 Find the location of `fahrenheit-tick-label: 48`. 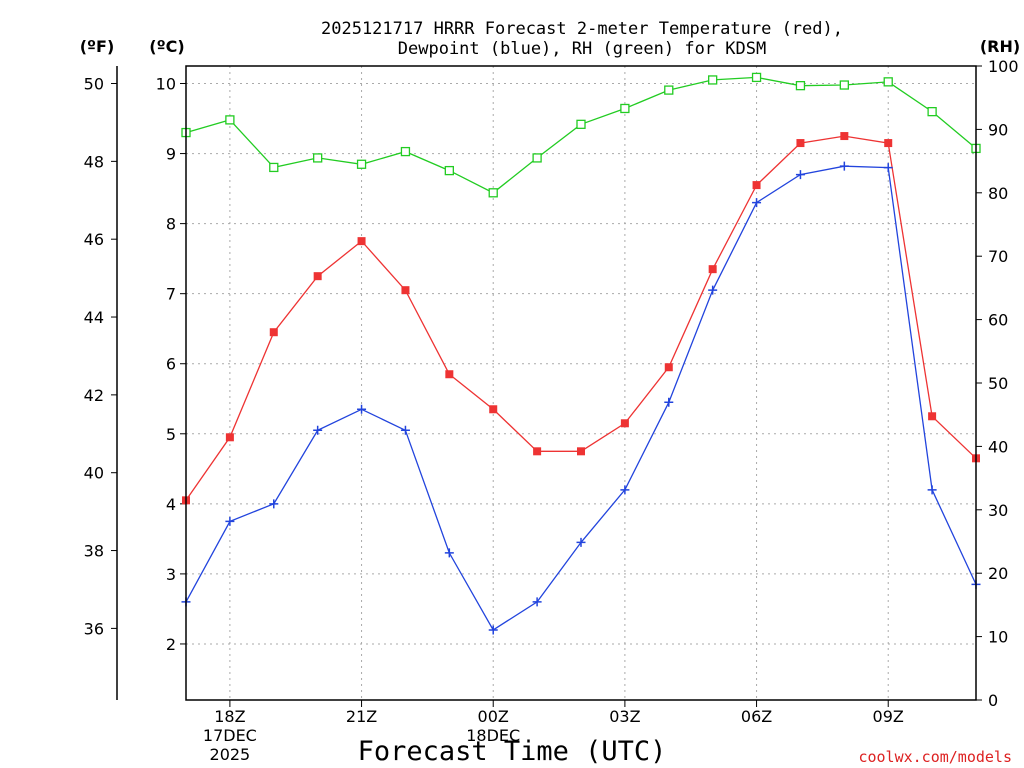

fahrenheit-tick-label: 48 is located at coordinates (94, 161).